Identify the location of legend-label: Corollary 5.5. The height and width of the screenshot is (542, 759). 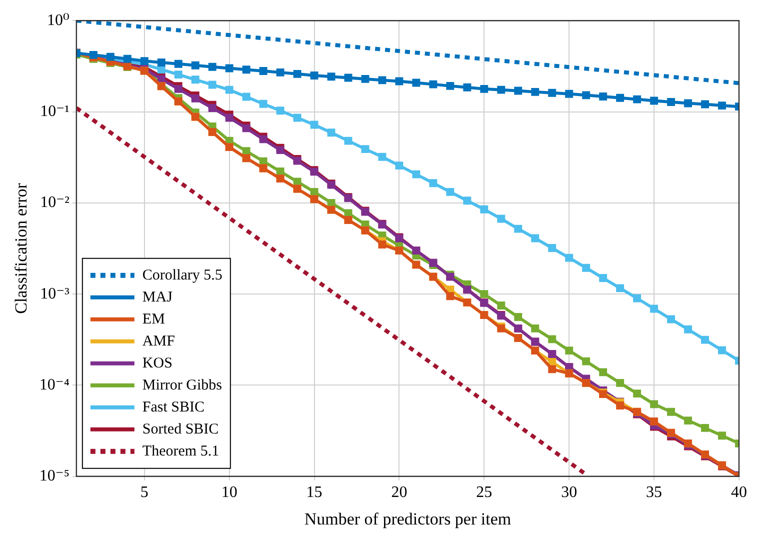
(182, 275).